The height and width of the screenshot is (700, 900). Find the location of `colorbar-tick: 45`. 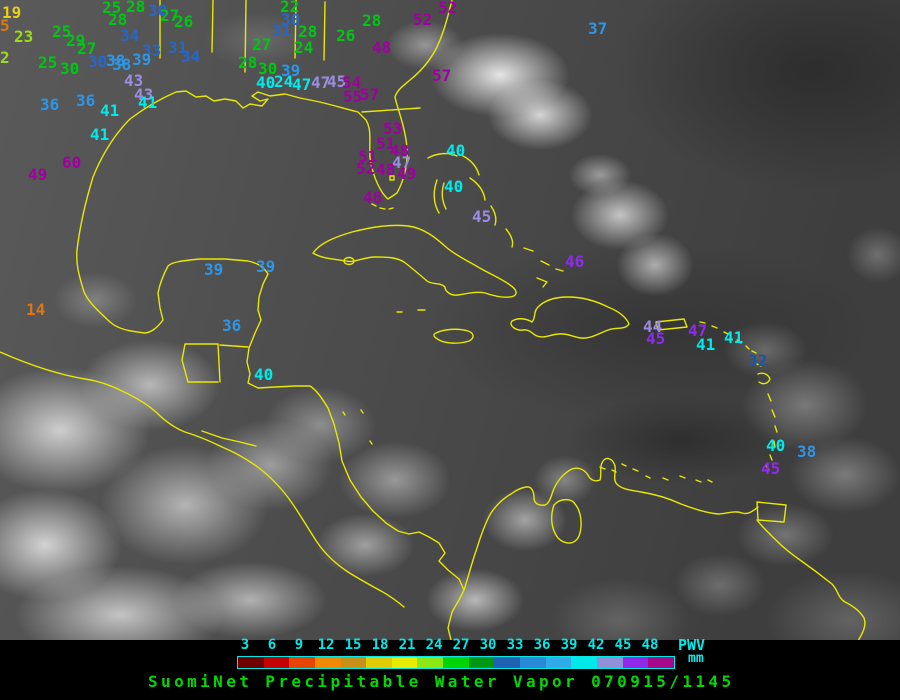

colorbar-tick: 45 is located at coordinates (623, 645).